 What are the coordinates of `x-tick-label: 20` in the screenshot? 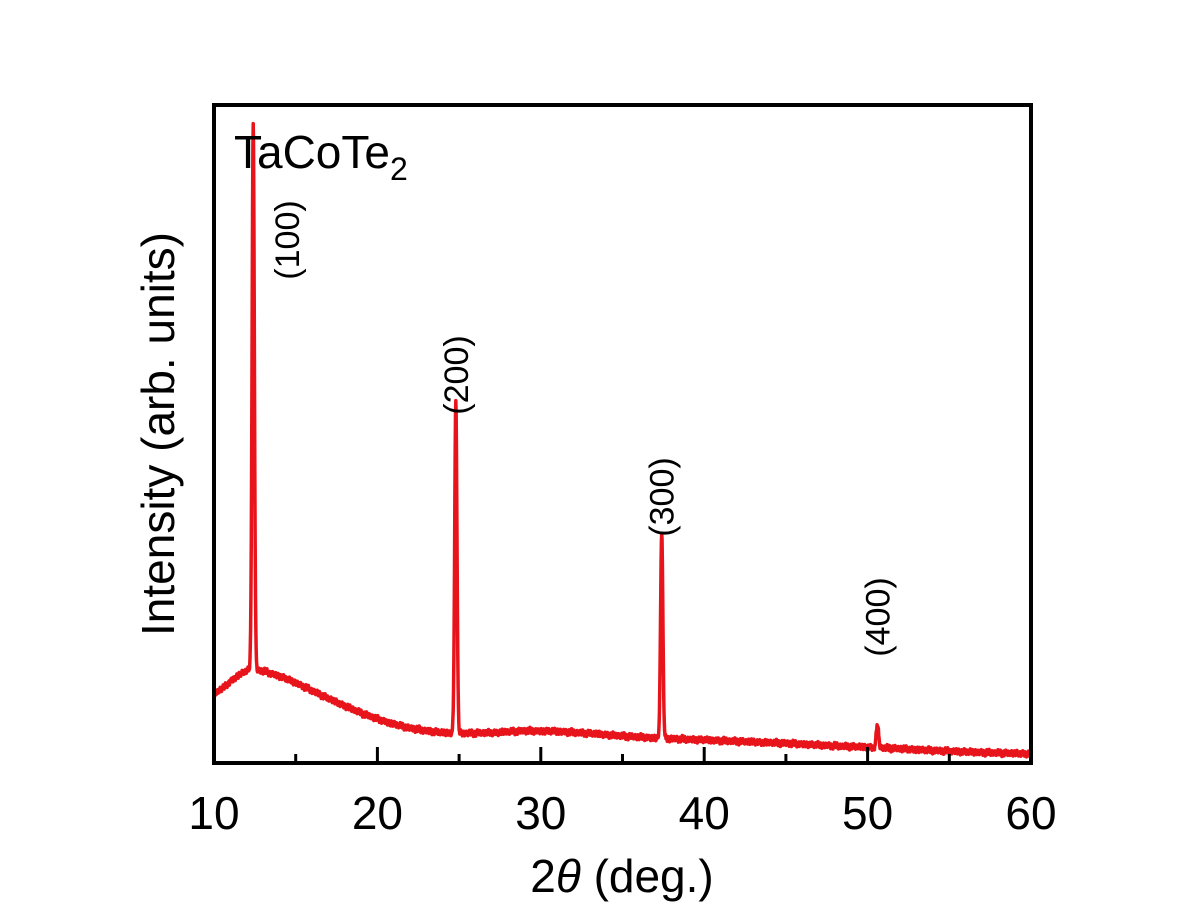 It's located at (377, 813).